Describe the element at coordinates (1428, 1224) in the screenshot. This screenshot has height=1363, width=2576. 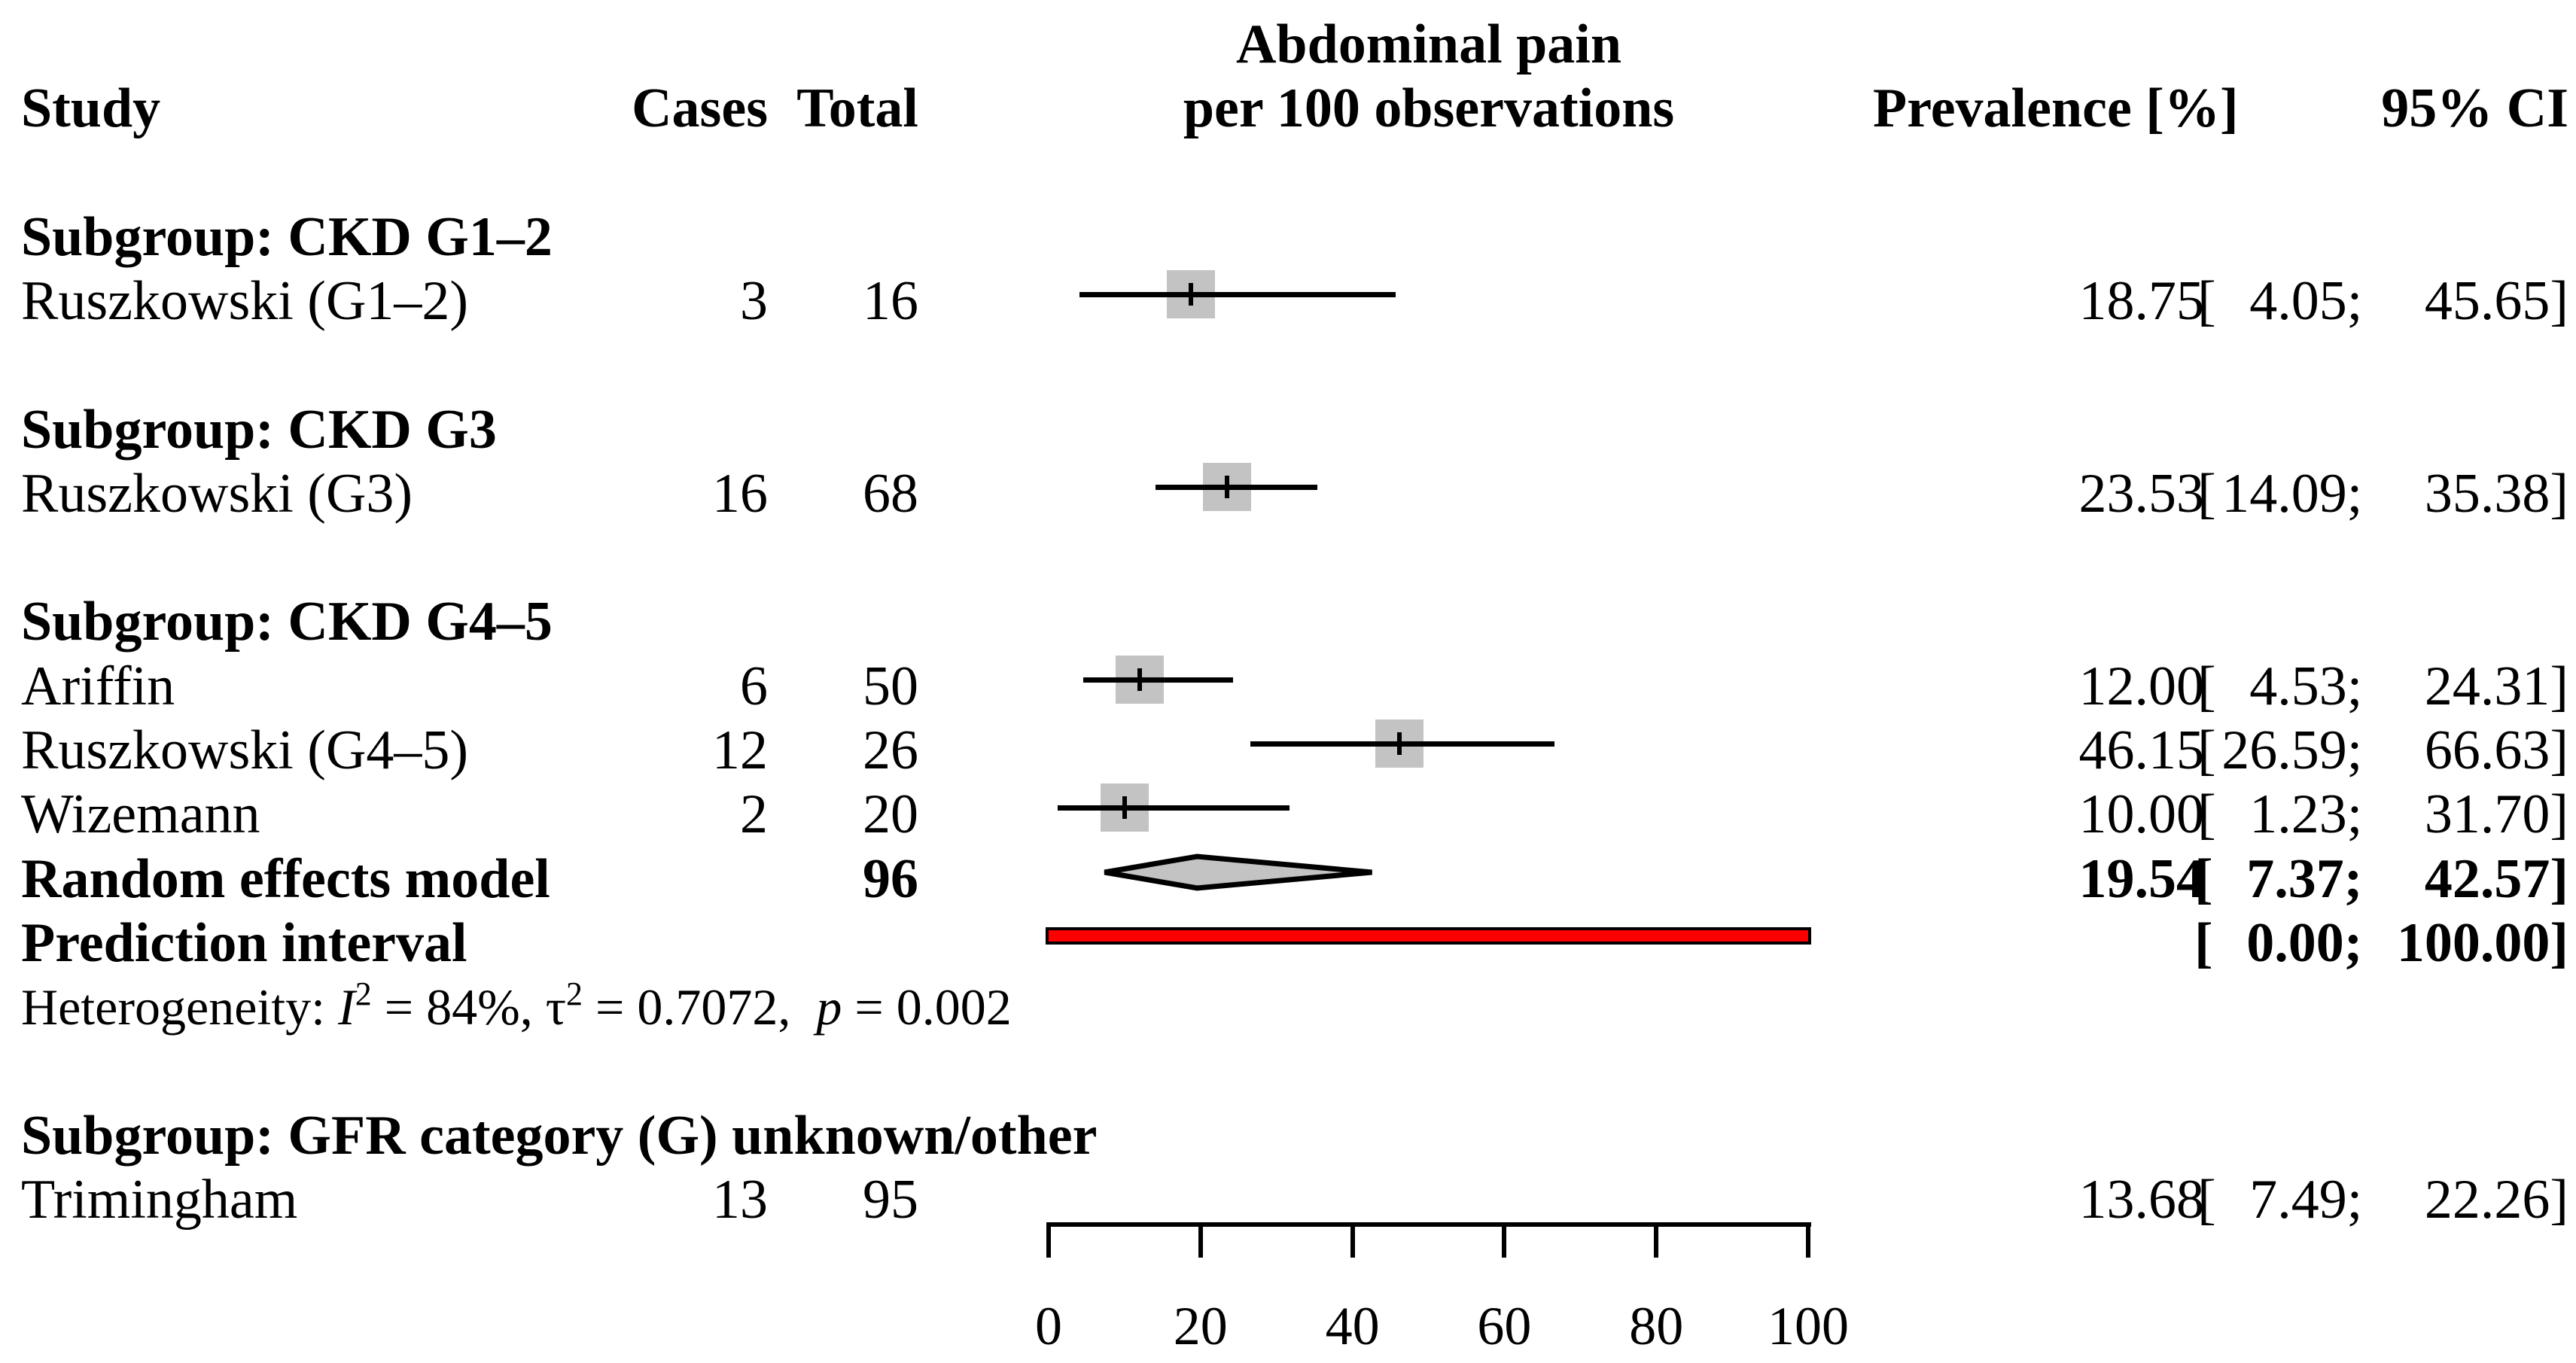
I see `x-axis-line` at that location.